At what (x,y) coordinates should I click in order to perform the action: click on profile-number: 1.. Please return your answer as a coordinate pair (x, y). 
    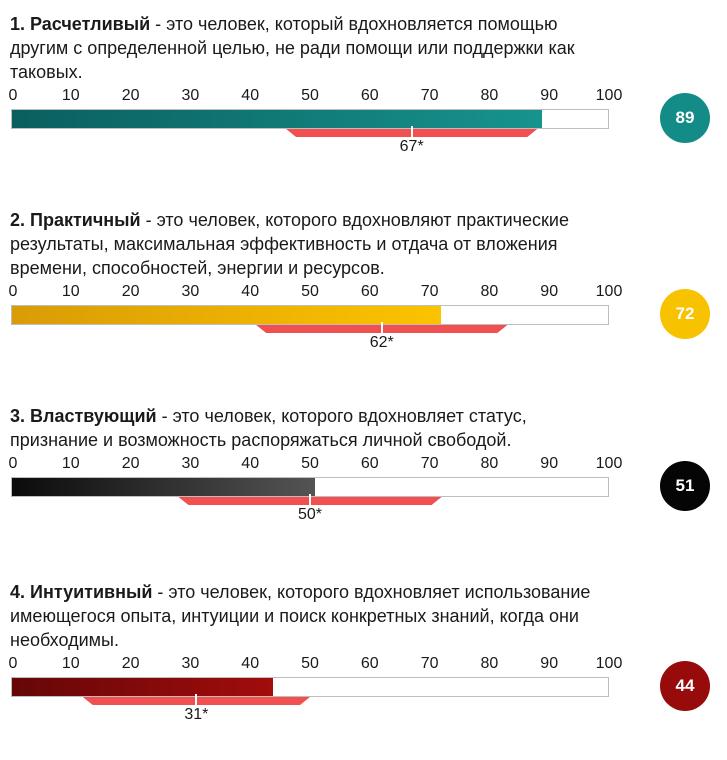
    Looking at the image, I should click on (20, 24).